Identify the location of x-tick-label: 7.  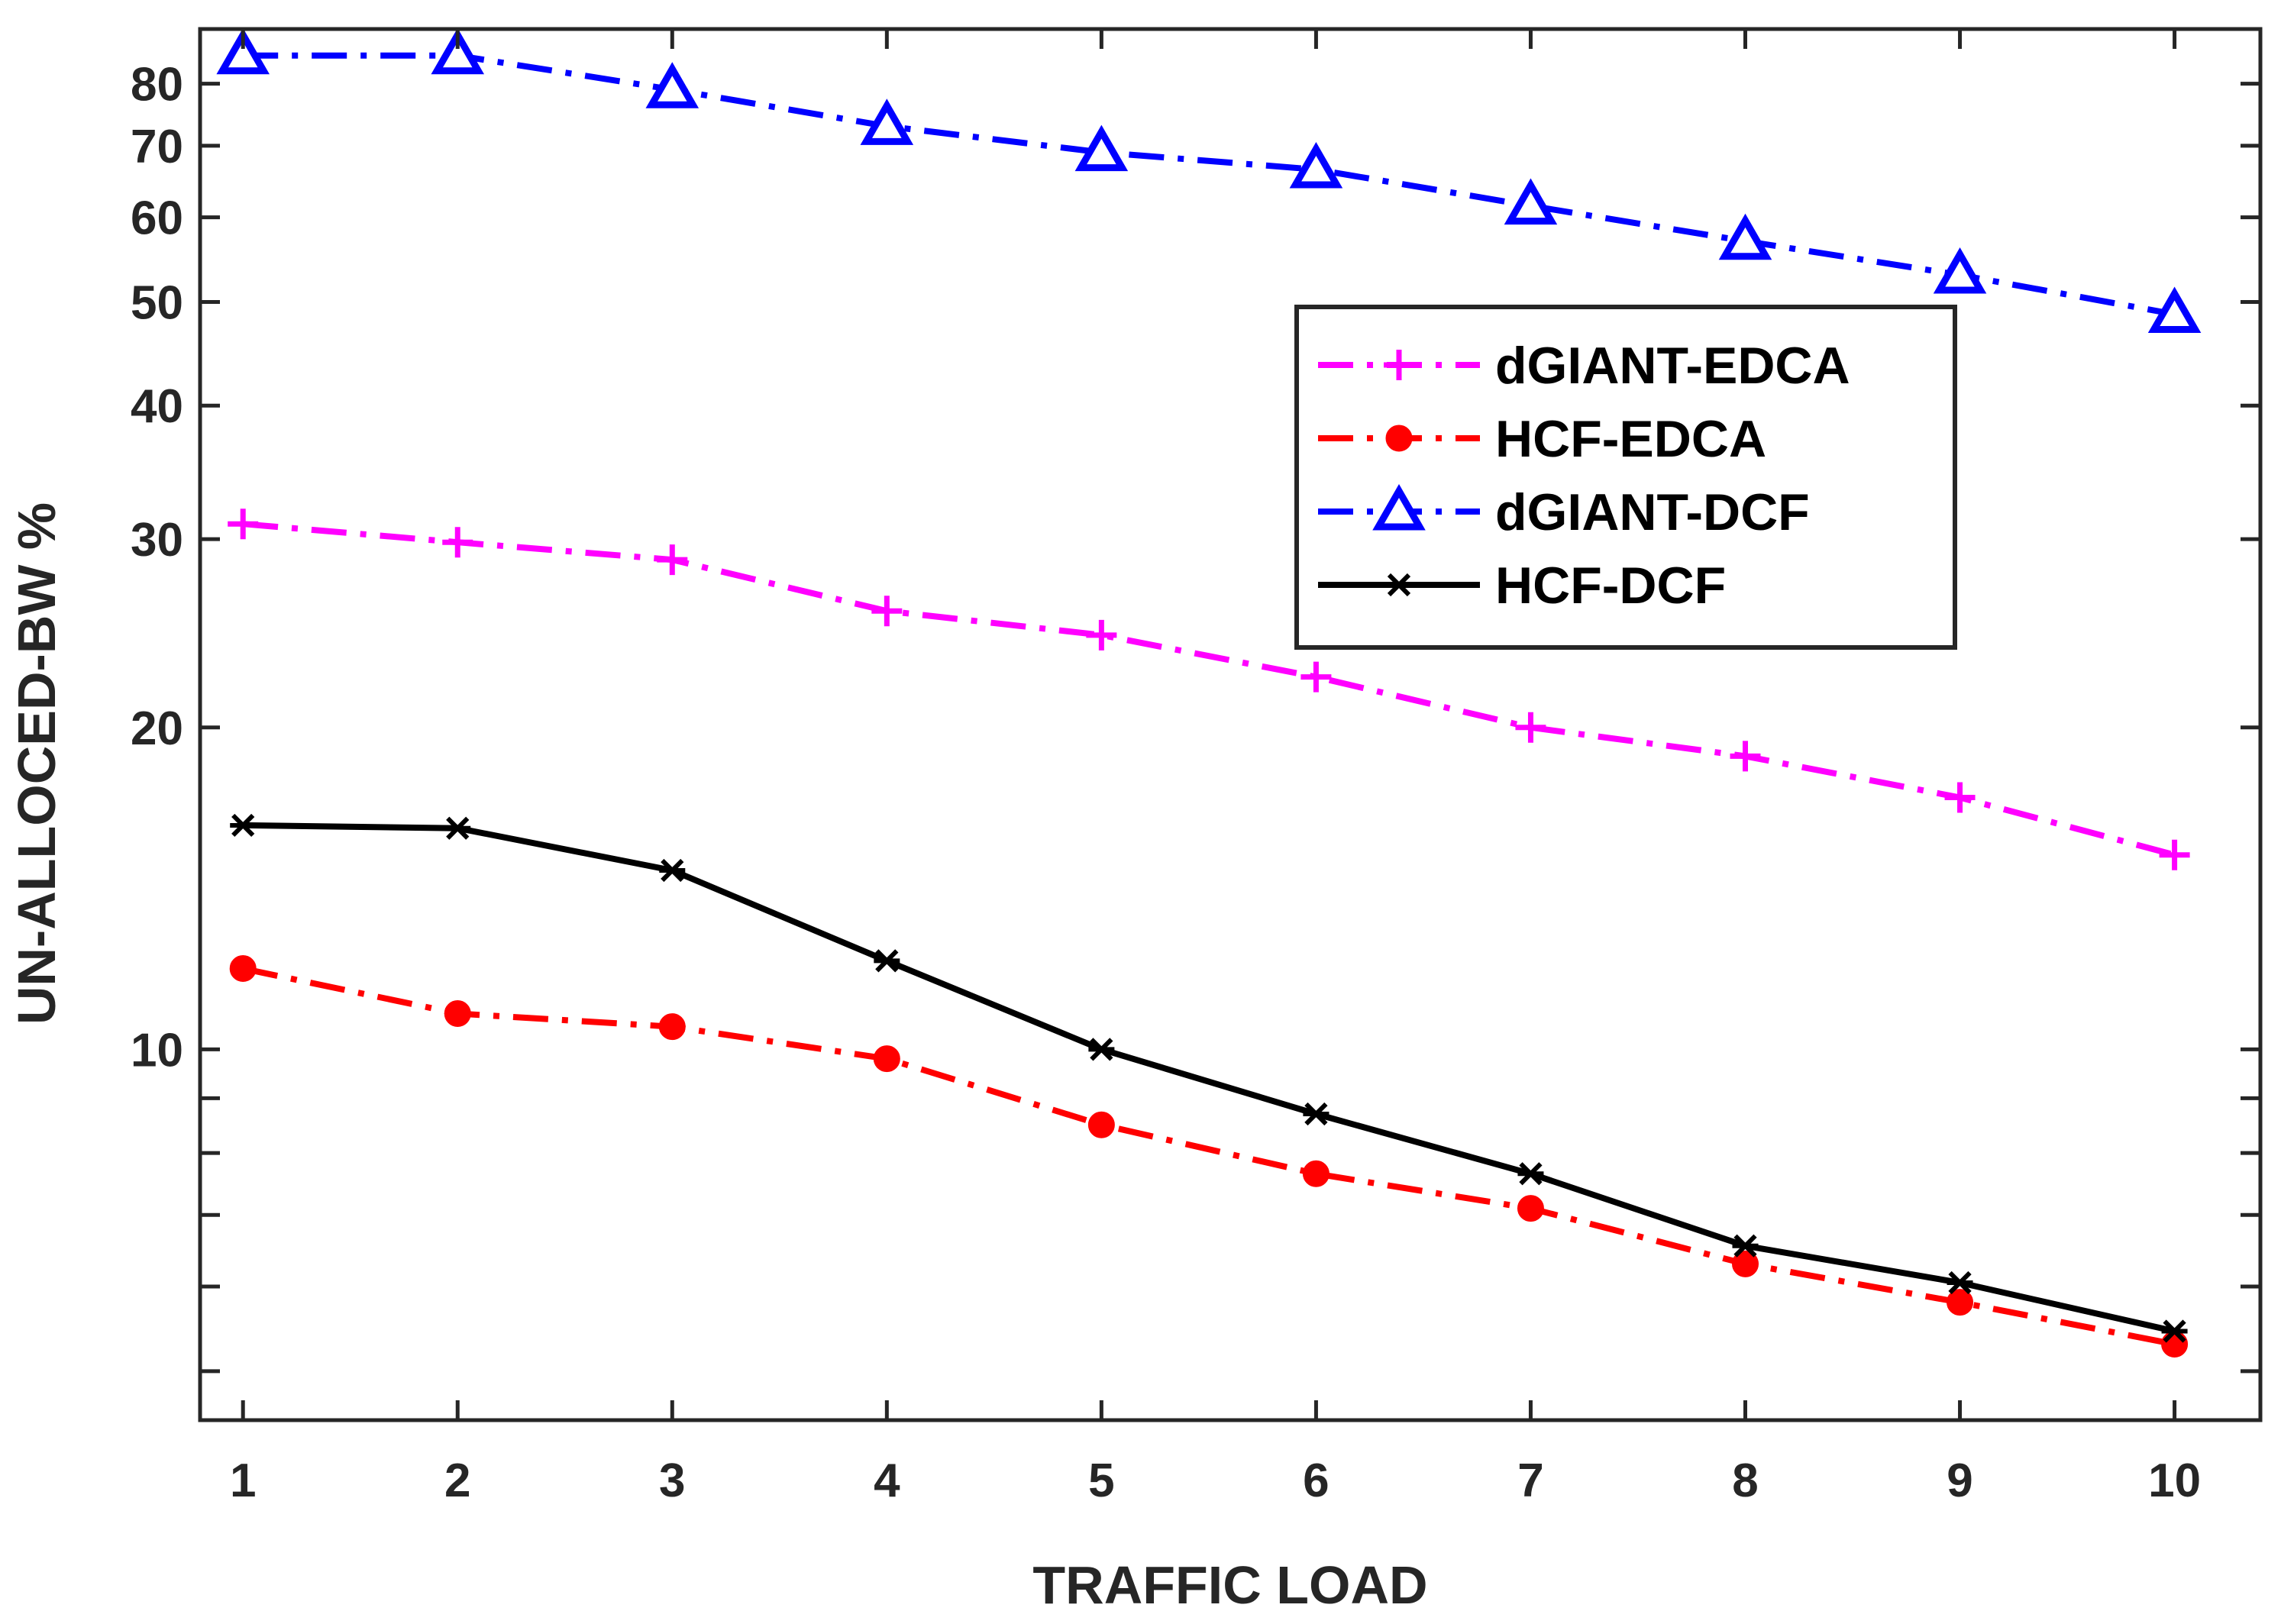
(1530, 1480).